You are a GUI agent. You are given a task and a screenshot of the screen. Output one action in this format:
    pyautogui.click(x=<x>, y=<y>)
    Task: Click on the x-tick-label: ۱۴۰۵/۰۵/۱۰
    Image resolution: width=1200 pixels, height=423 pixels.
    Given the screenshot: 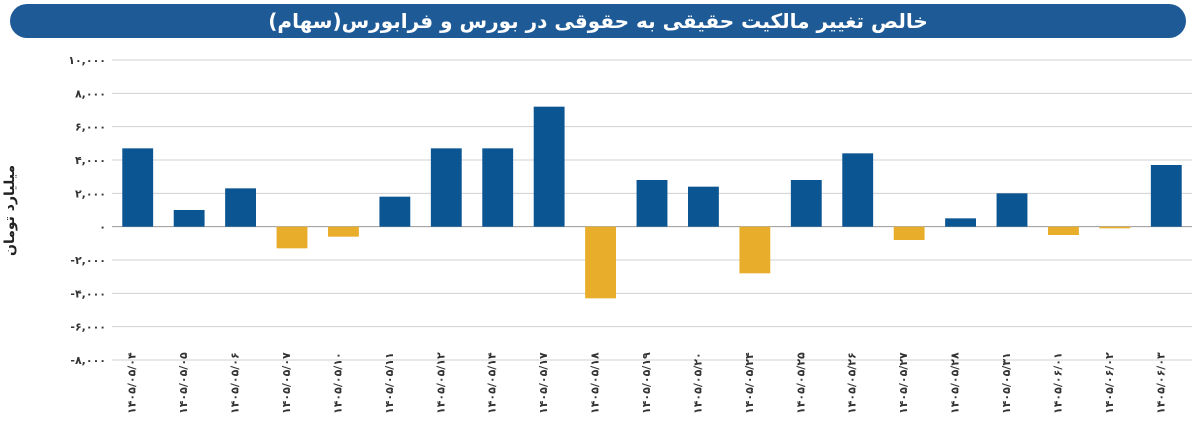 What is the action you would take?
    pyautogui.click(x=337, y=383)
    